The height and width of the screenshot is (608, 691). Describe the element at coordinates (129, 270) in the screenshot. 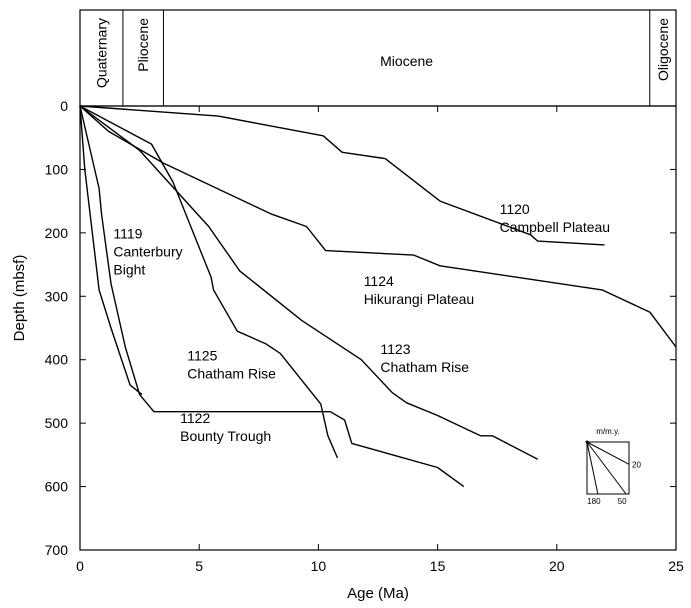

I see `series-label: Bight` at that location.